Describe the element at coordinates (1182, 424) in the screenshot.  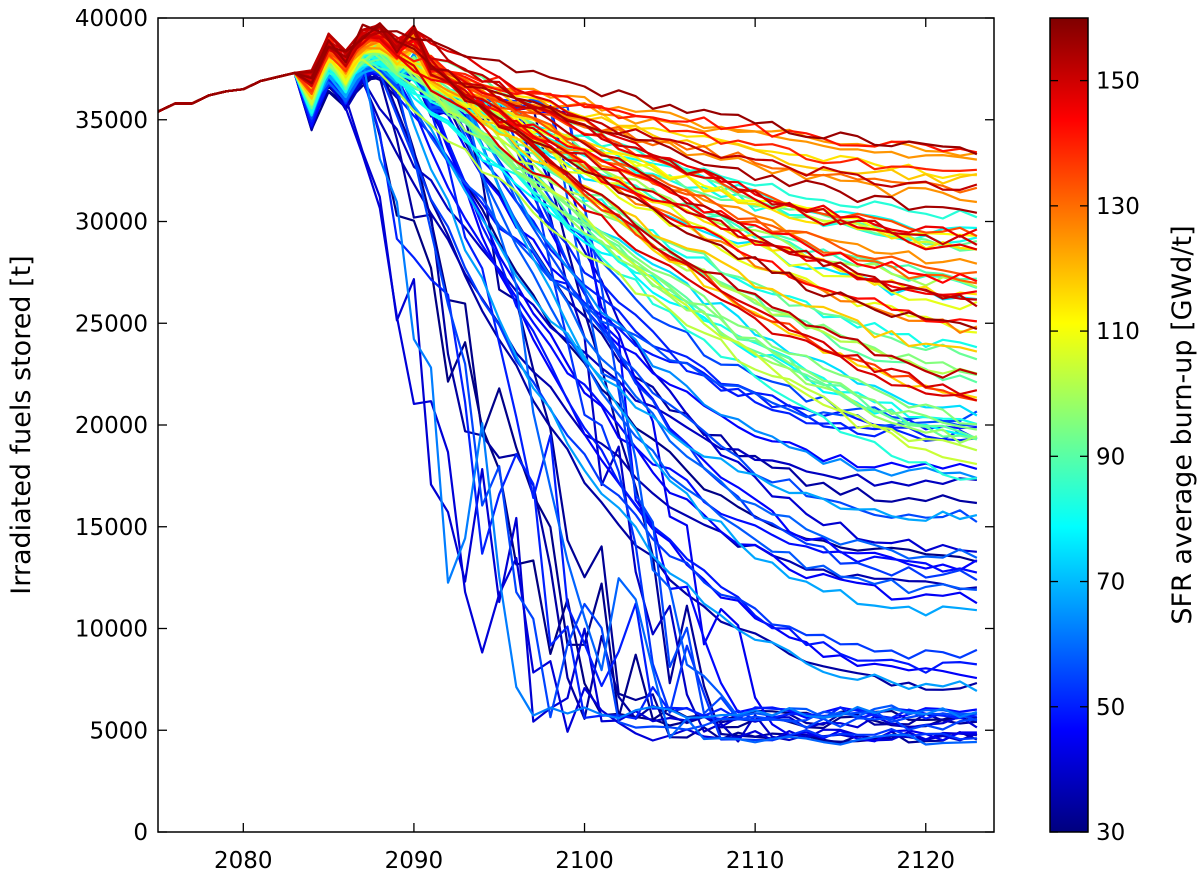
I see `colorbar-title: SFR average burn-up [GWd/t]` at that location.